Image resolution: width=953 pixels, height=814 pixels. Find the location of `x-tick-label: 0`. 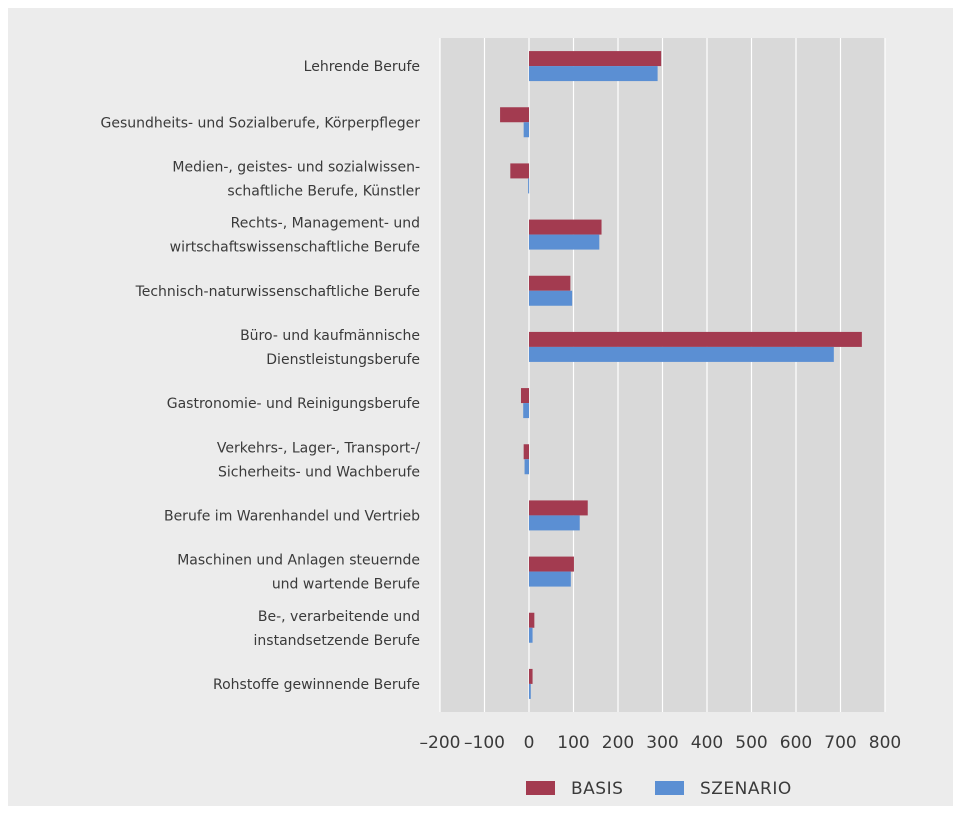

x-tick-label: 0 is located at coordinates (529, 743).